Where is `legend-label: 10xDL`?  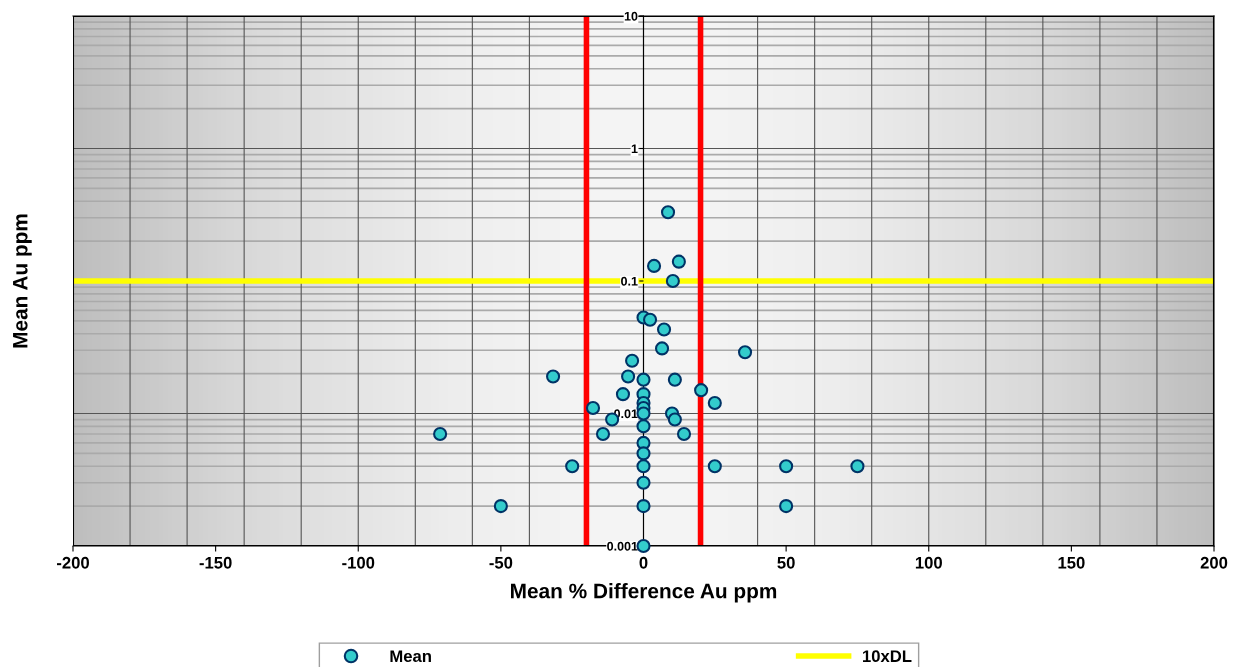 legend-label: 10xDL is located at coordinates (887, 656).